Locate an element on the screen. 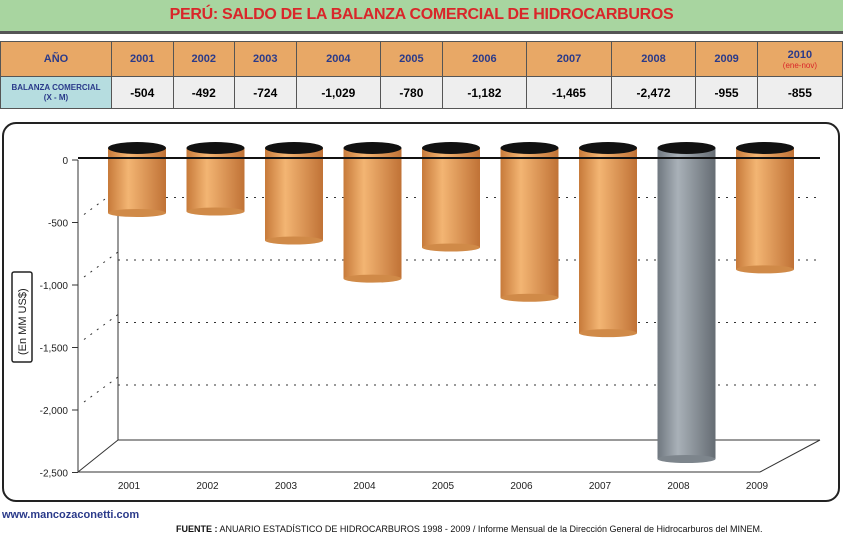  floor-right-edge is located at coordinates (790, 456).